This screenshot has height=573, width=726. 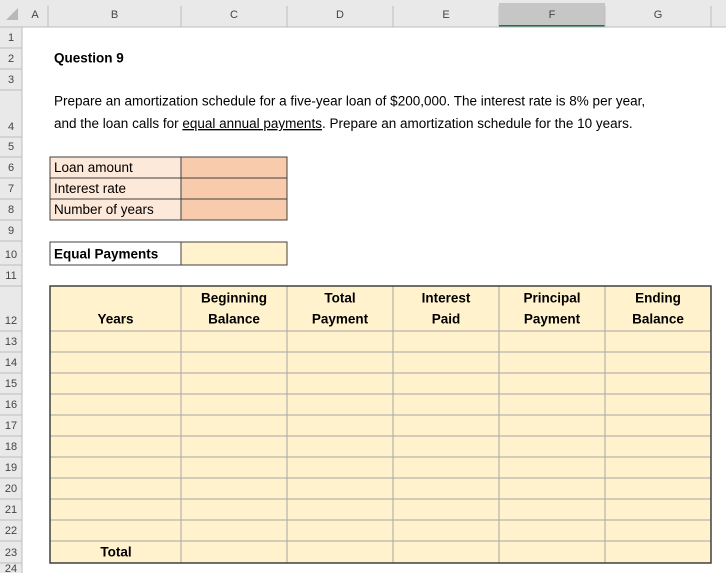 What do you see at coordinates (11, 168) in the screenshot?
I see `row-header: 6` at bounding box center [11, 168].